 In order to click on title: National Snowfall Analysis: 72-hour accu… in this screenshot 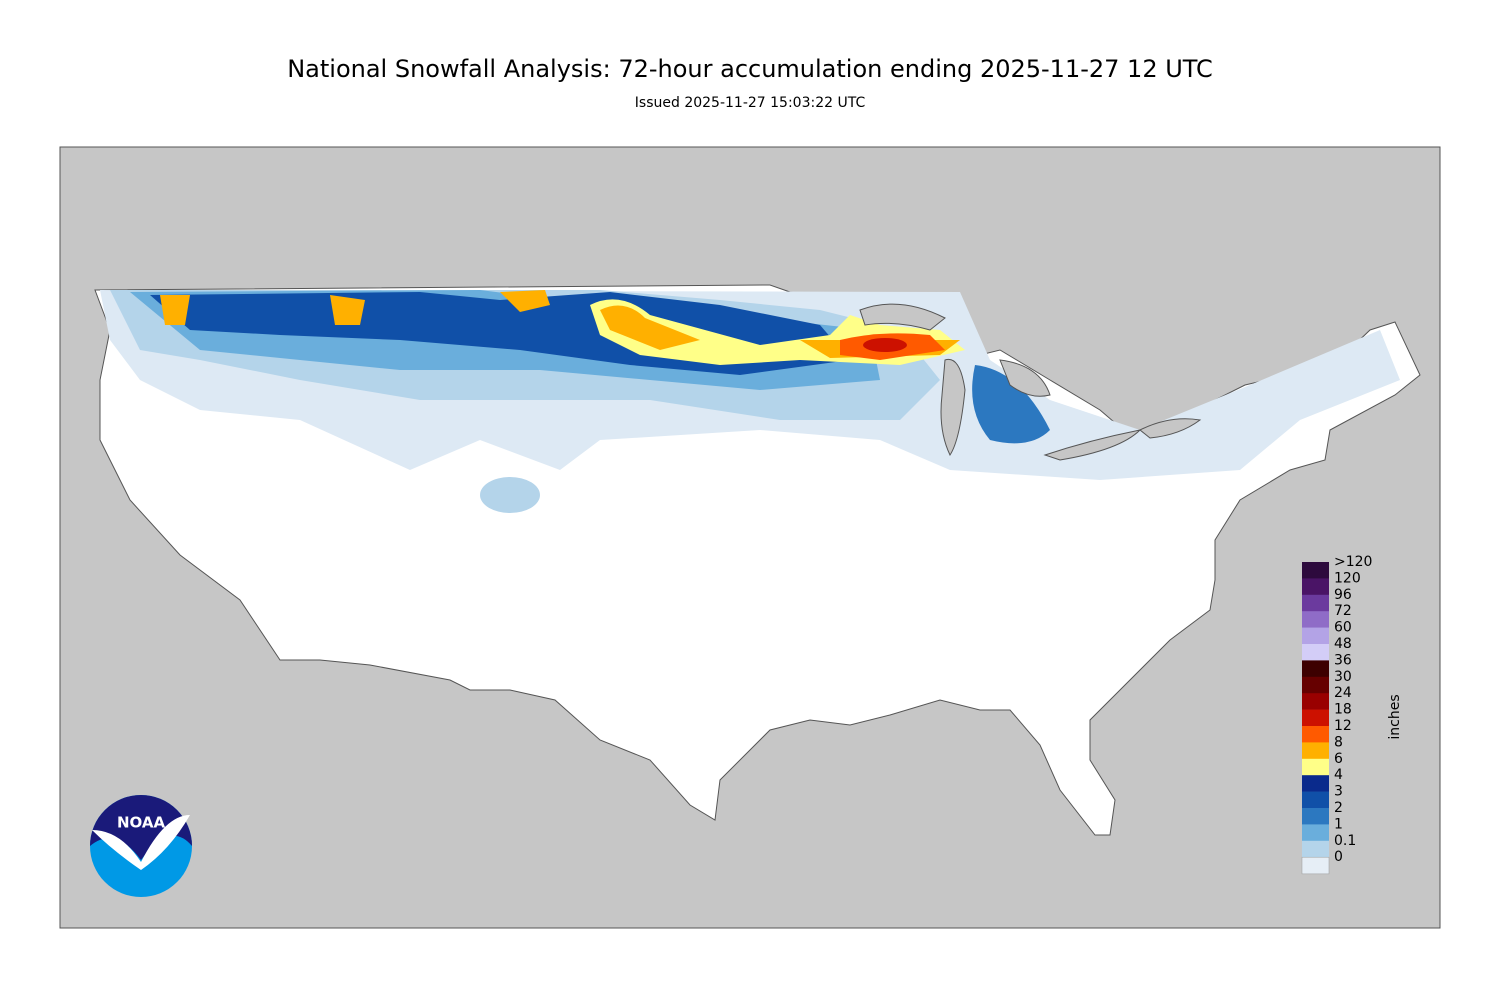, I will do `click(750, 69)`.